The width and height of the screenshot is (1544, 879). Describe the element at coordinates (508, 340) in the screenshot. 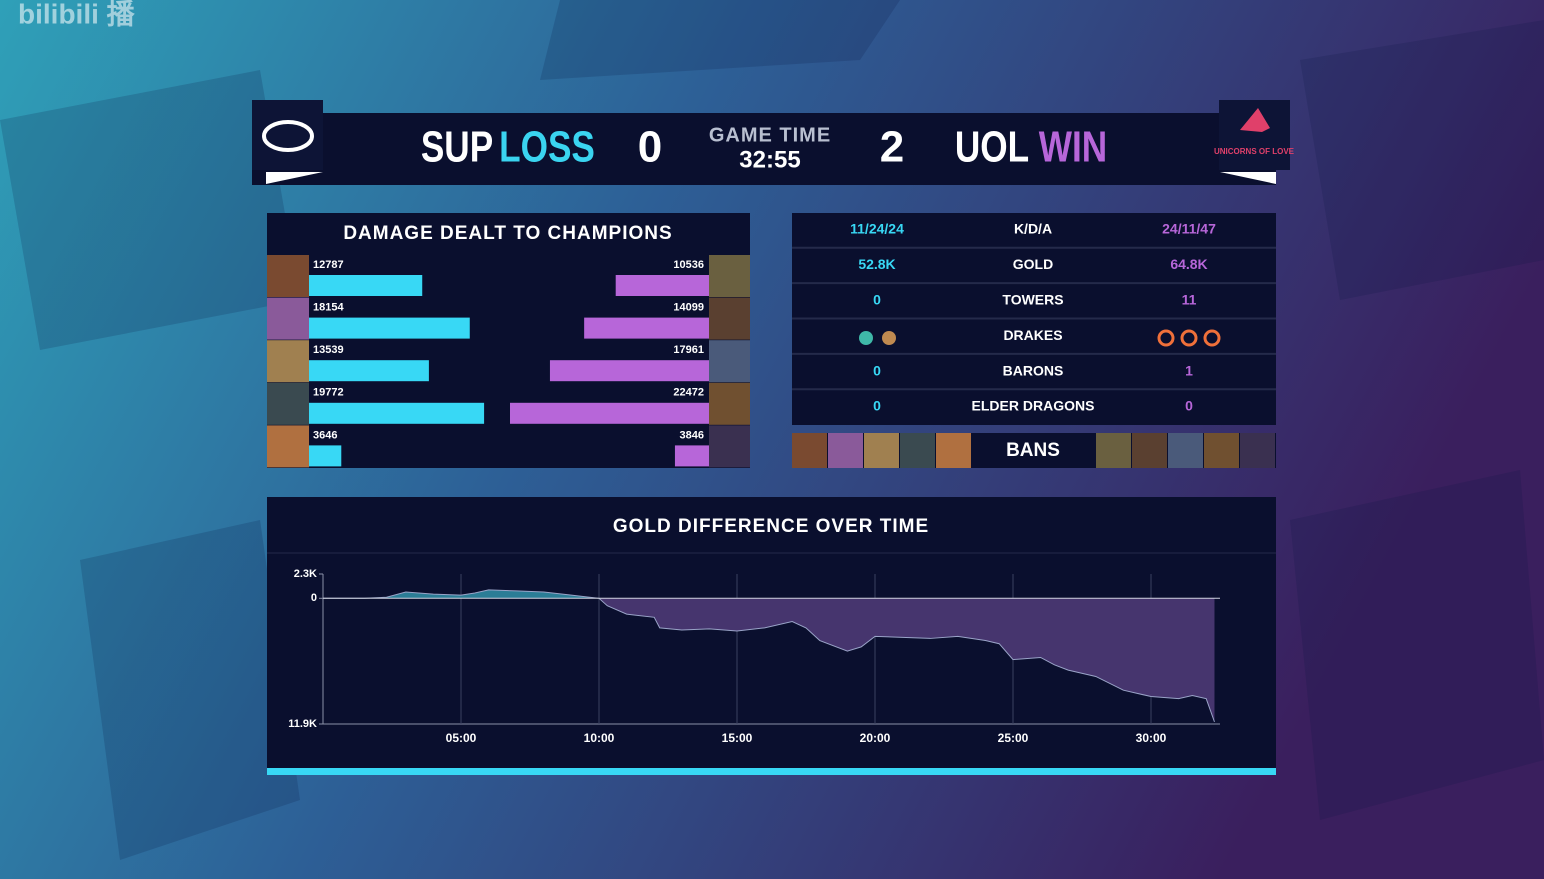

I see `damage-panel` at that location.